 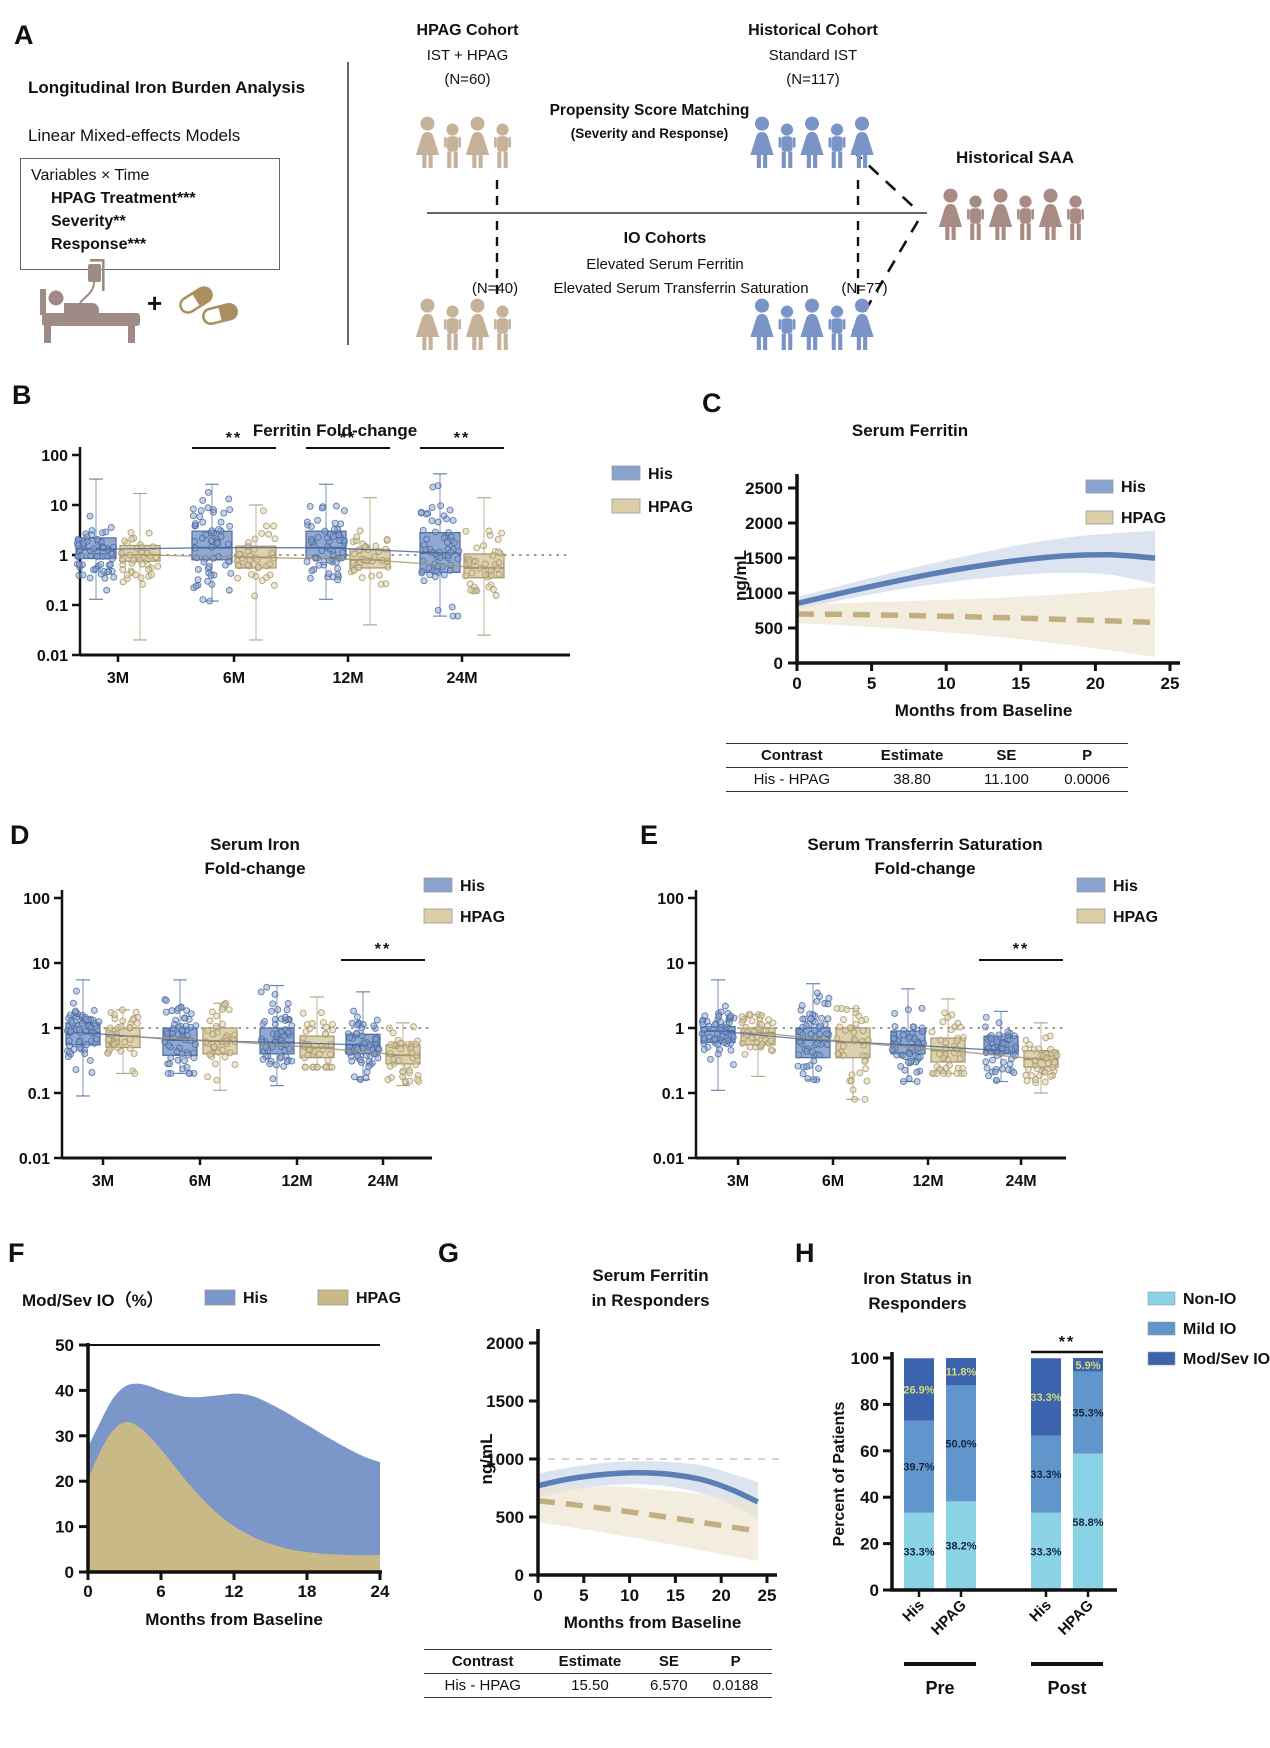 I want to click on svg-text: Mod/Sev IO, so click(x=1226, y=1359).